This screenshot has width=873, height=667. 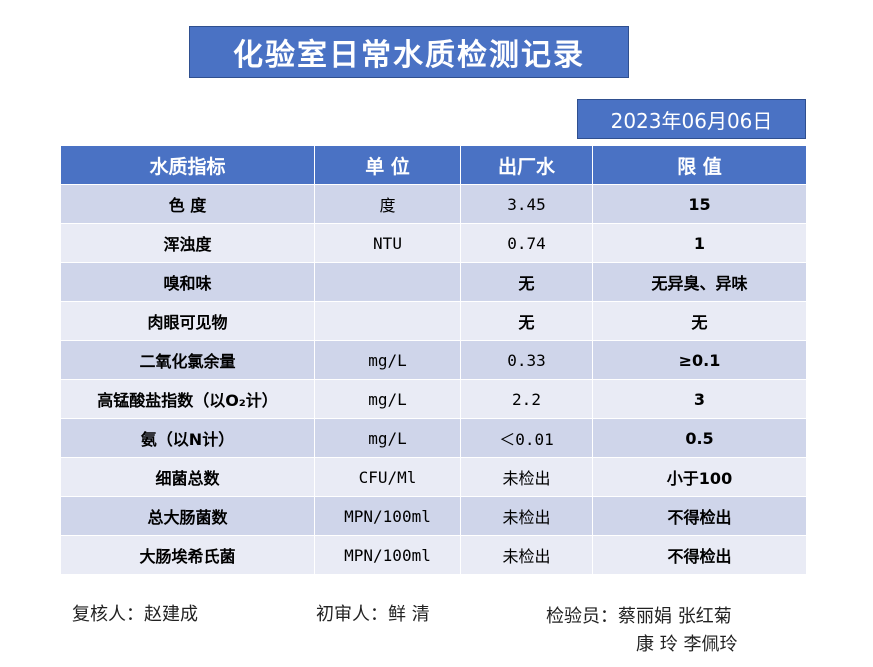 What do you see at coordinates (187, 438) in the screenshot?
I see `indicator-cell: 氨（以N计）` at bounding box center [187, 438].